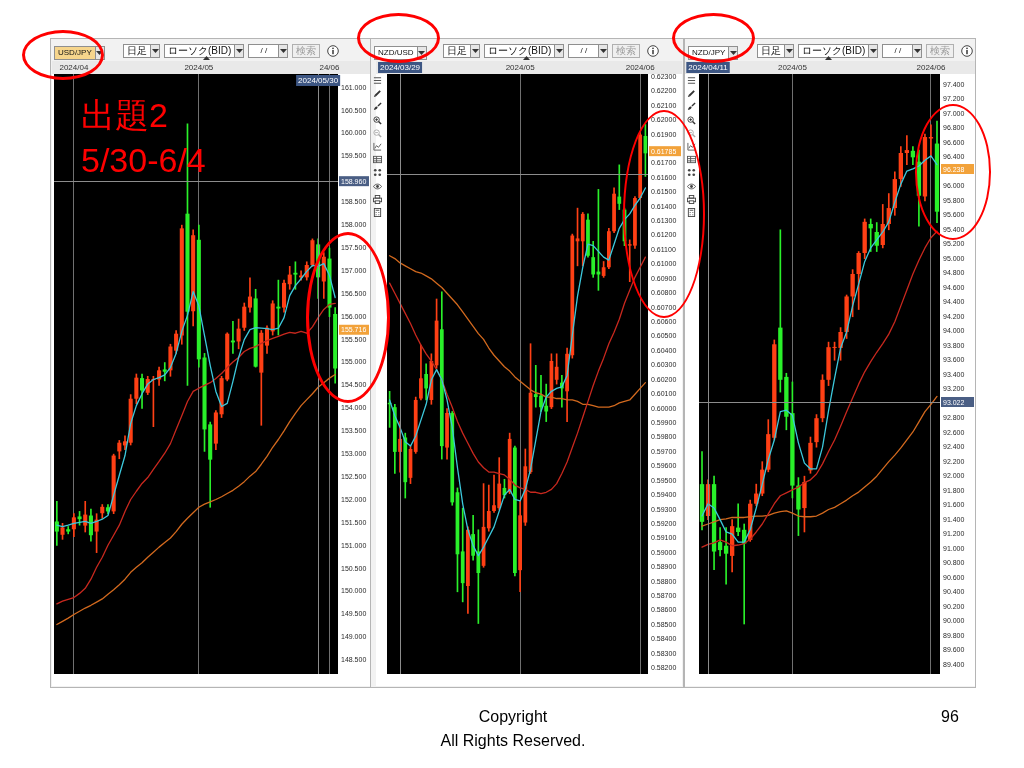  What do you see at coordinates (708, 53) in the screenshot?
I see `chart-title: NZD/JPY` at bounding box center [708, 53].